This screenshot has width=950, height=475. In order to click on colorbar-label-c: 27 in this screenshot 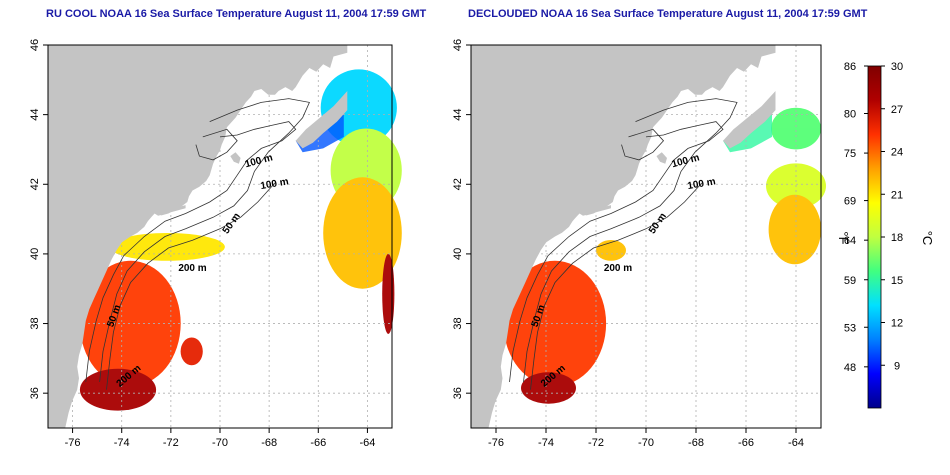, I will do `click(897, 110)`.